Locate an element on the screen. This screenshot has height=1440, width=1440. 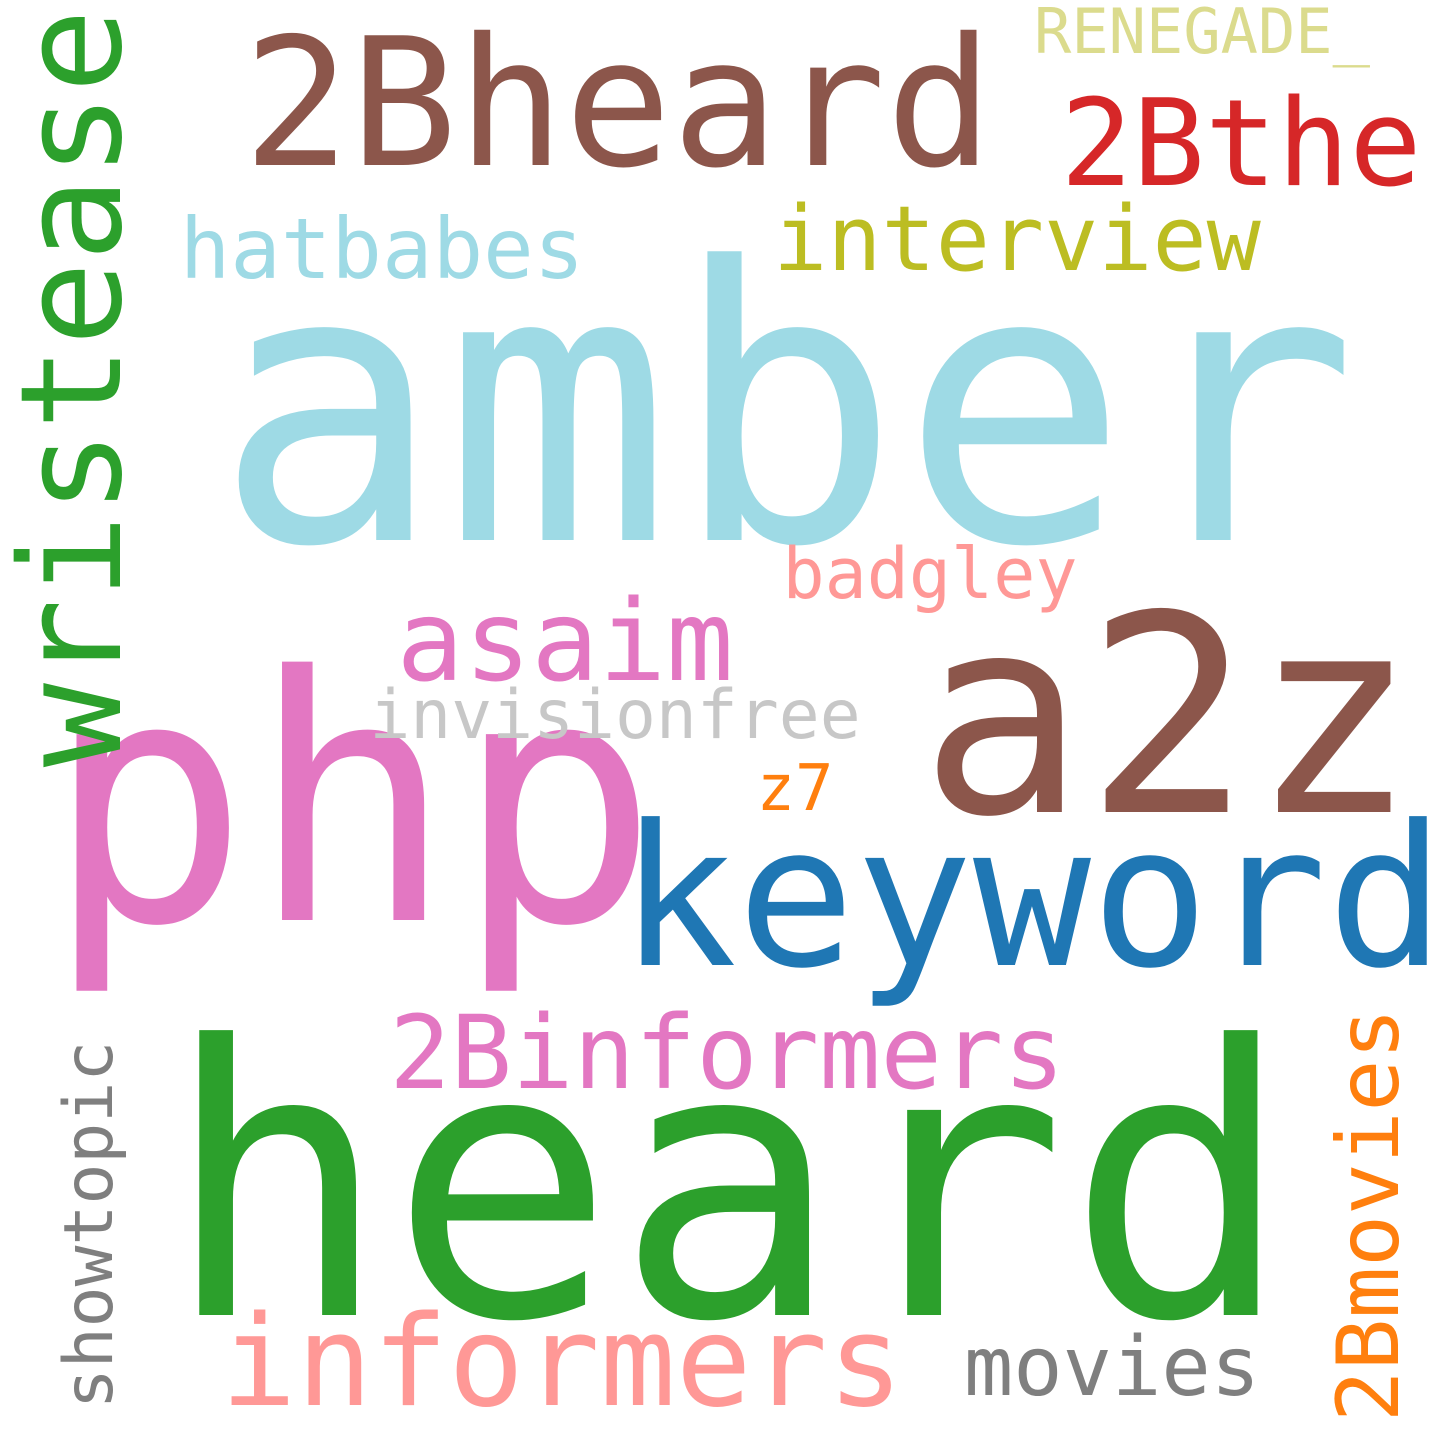
word-interview: interview is located at coordinates (1017, 239).